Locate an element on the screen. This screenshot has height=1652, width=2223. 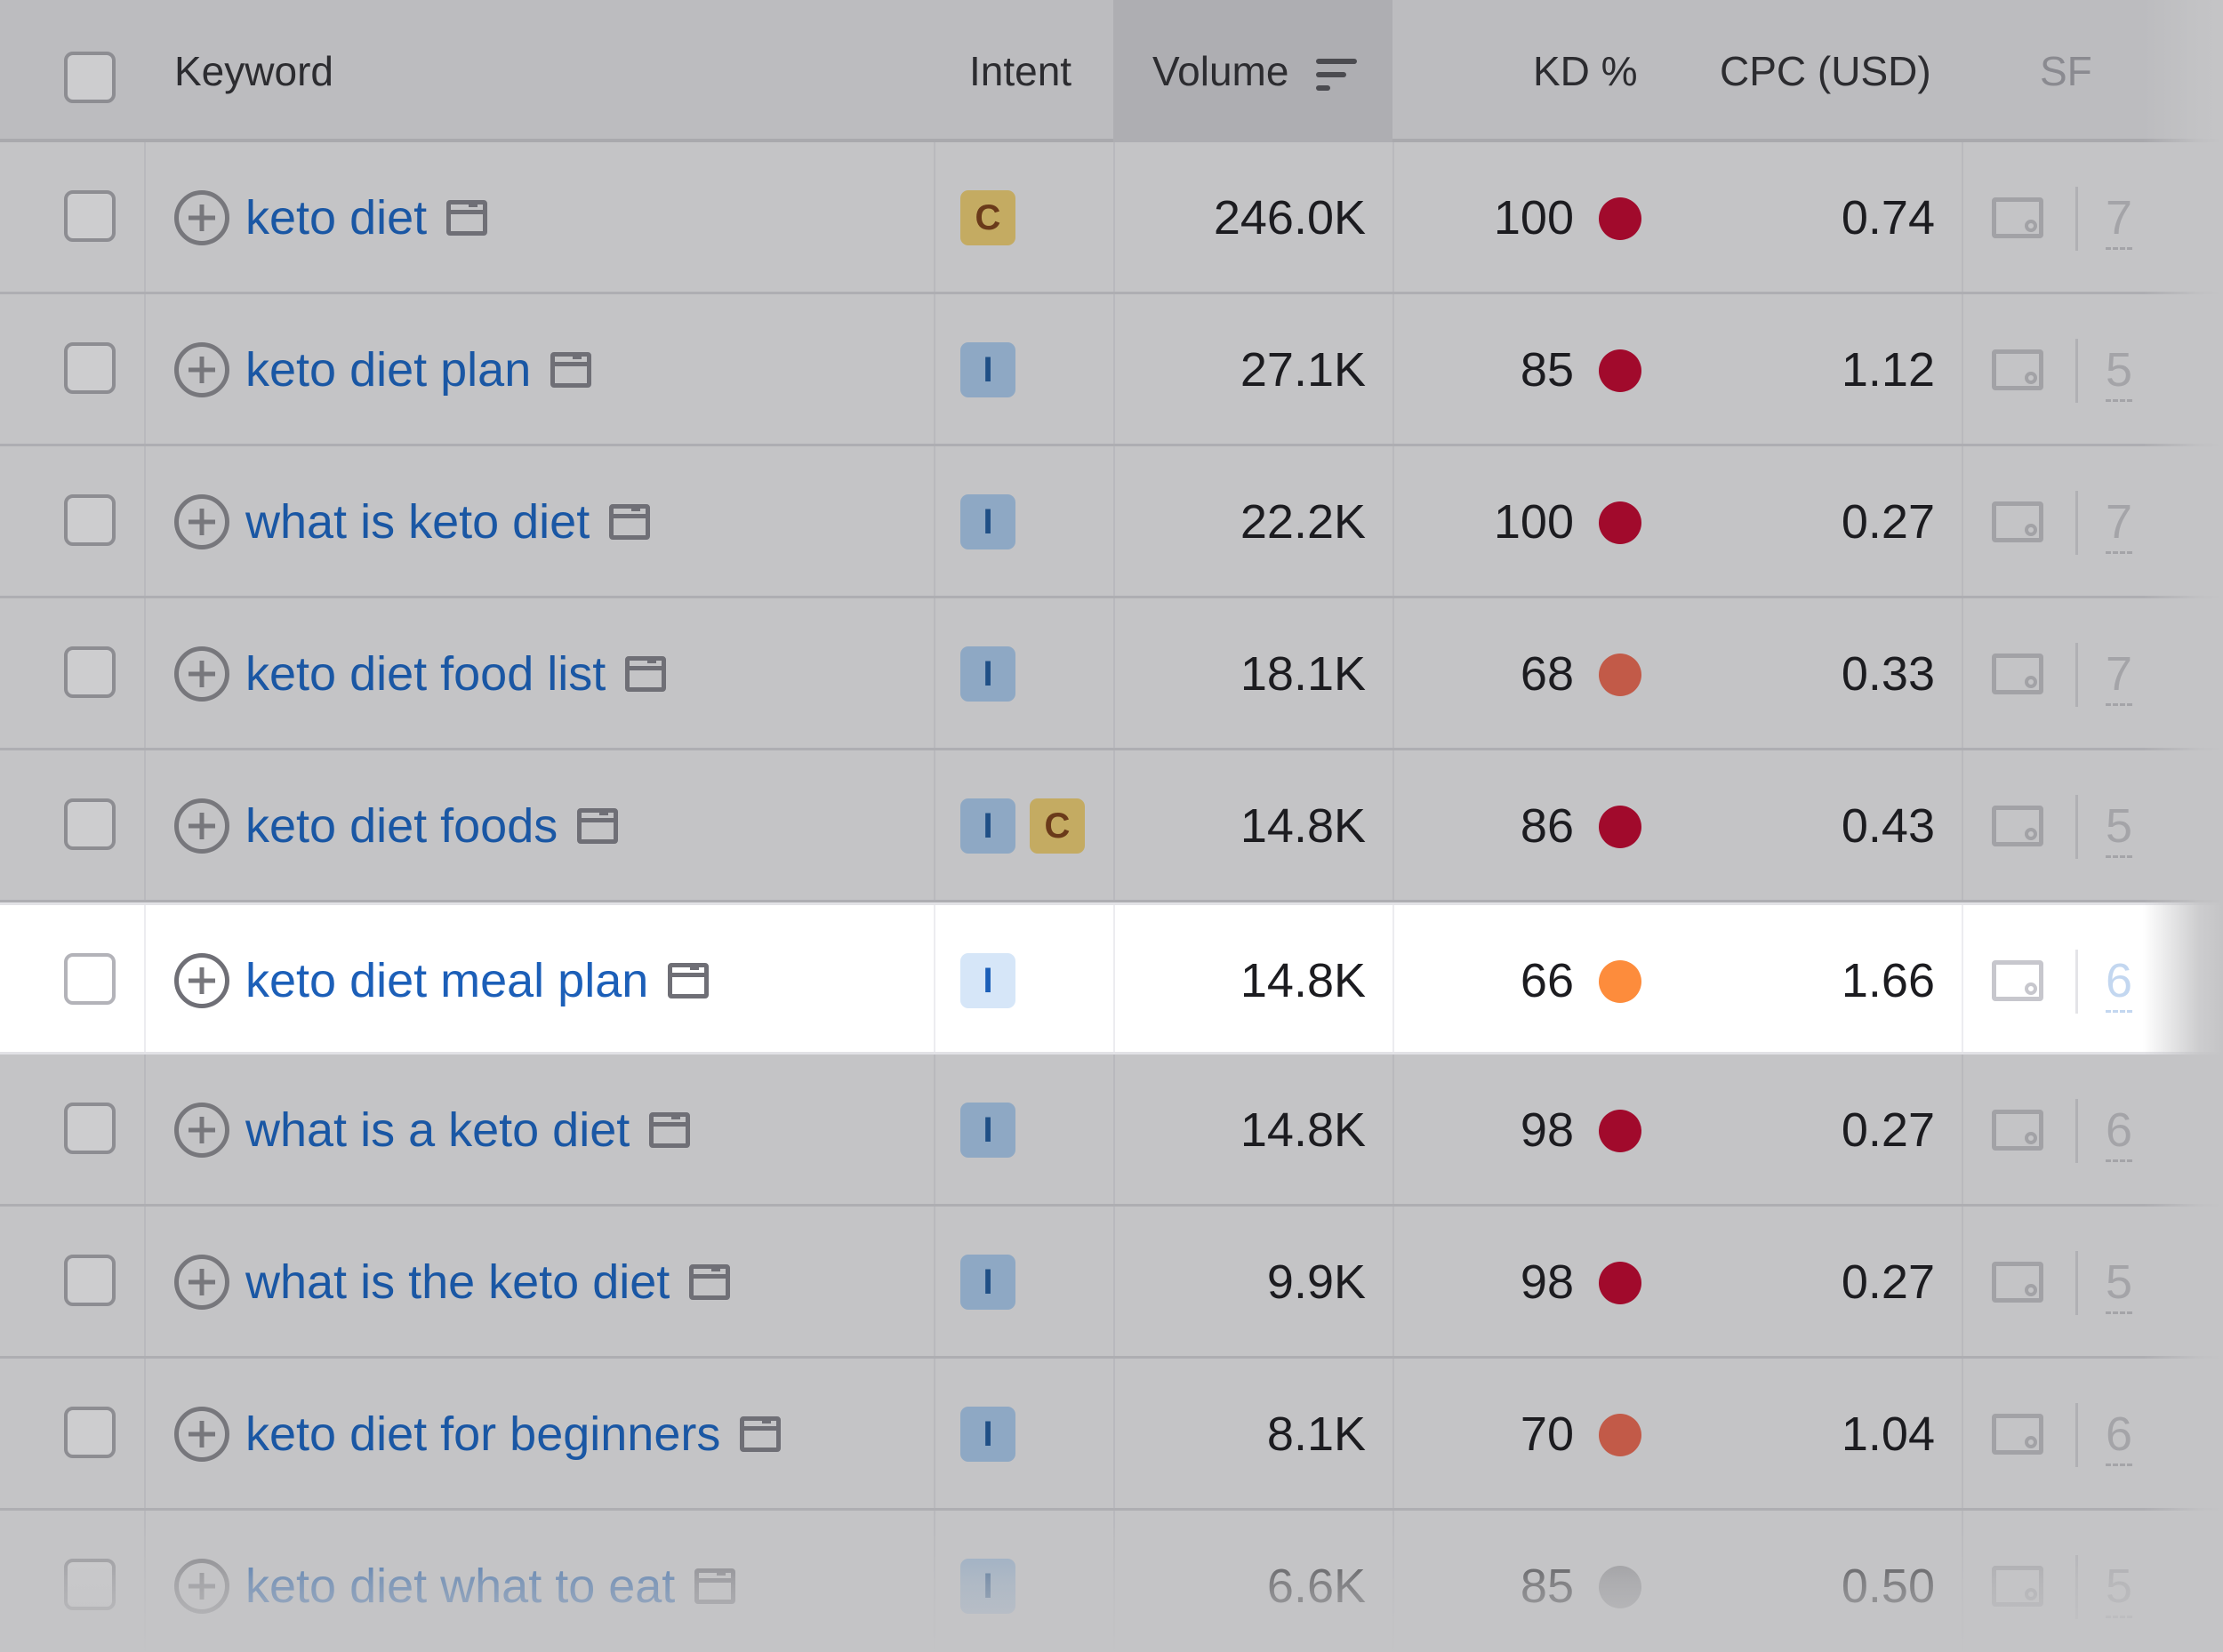
cpc-value: 0.27 is located at coordinates (1888, 1282).